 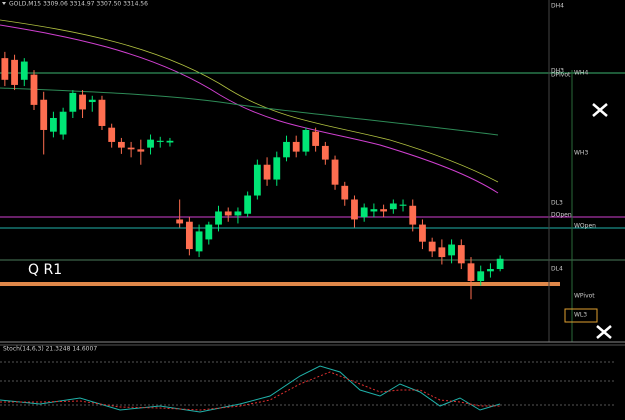 I want to click on ma-line, so click(x=249, y=111).